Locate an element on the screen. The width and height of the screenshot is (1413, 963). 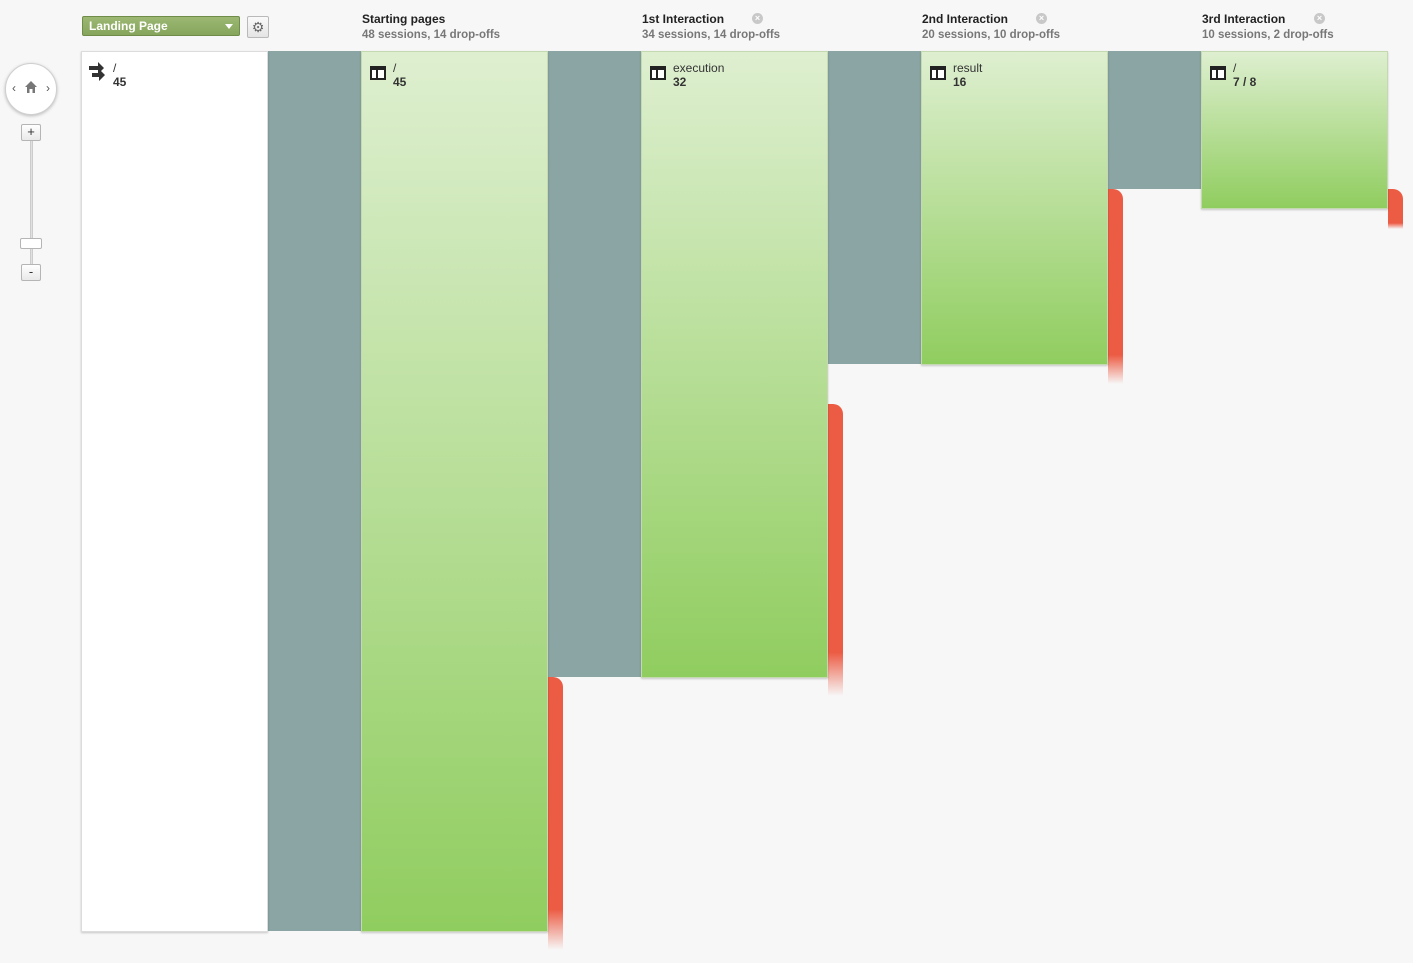
node-2nd-interaction: result 16 is located at coordinates (1014, 208).